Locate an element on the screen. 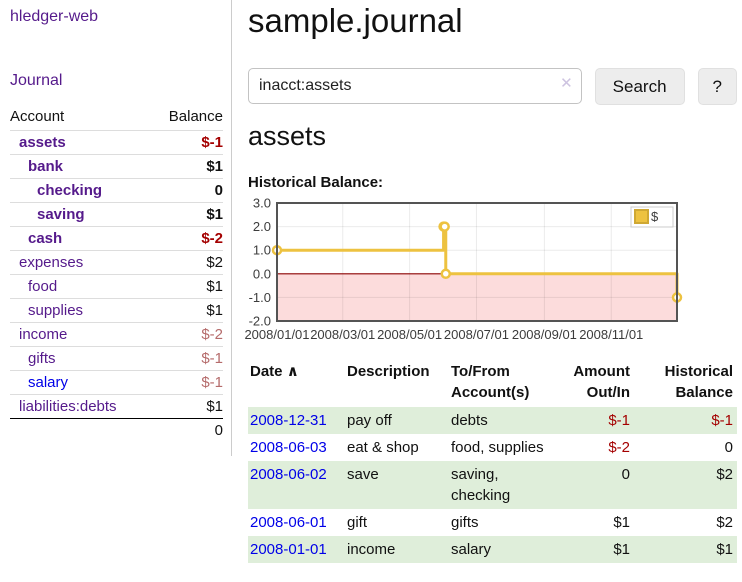 The image size is (742, 582). search-button: Search is located at coordinates (639, 86).